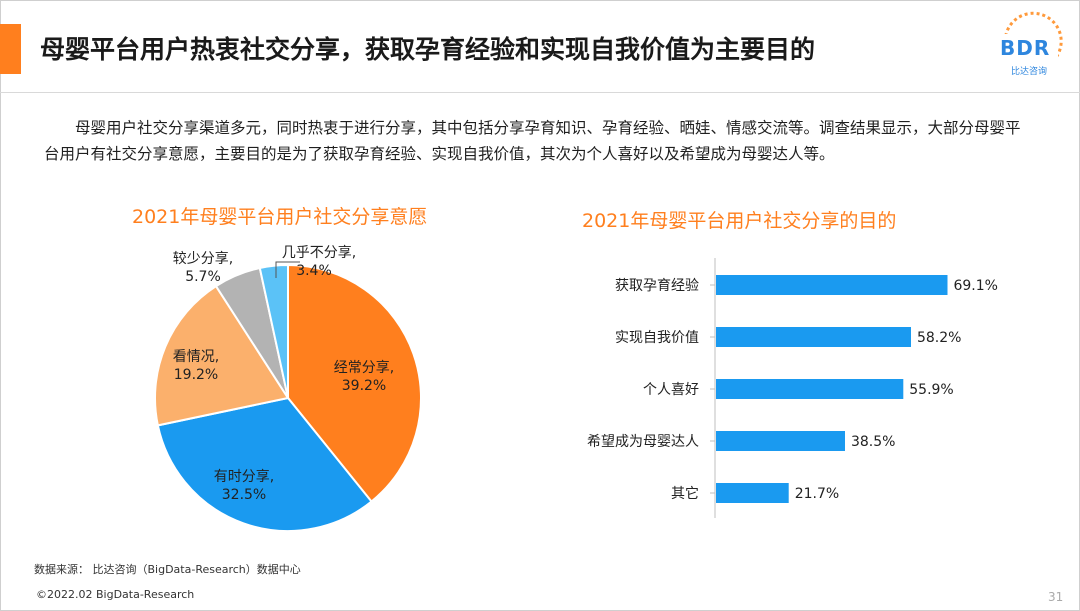 This screenshot has width=1080, height=611. What do you see at coordinates (657, 338) in the screenshot?
I see `bar-category-label: 实现自我价值` at bounding box center [657, 338].